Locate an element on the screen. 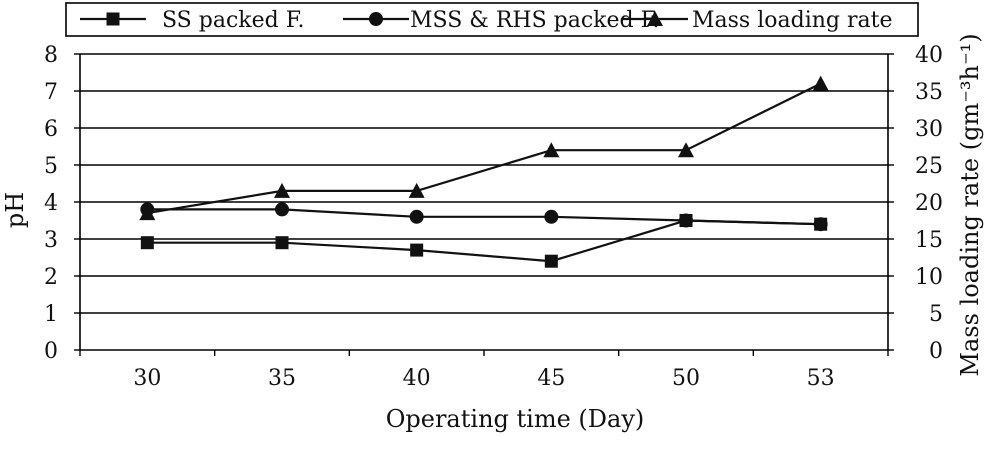 The image size is (1000, 449). x-tick-label: 35 is located at coordinates (282, 378).